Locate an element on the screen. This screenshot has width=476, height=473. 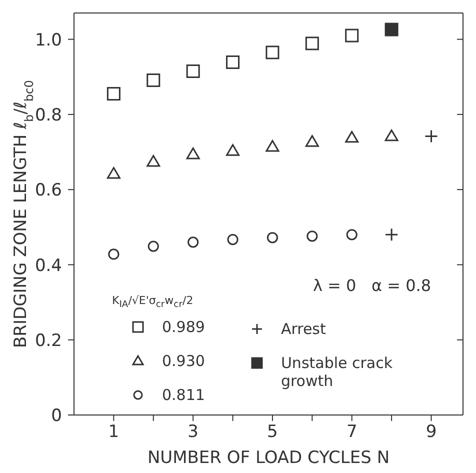
x-tick-label: 3 is located at coordinates (193, 432).